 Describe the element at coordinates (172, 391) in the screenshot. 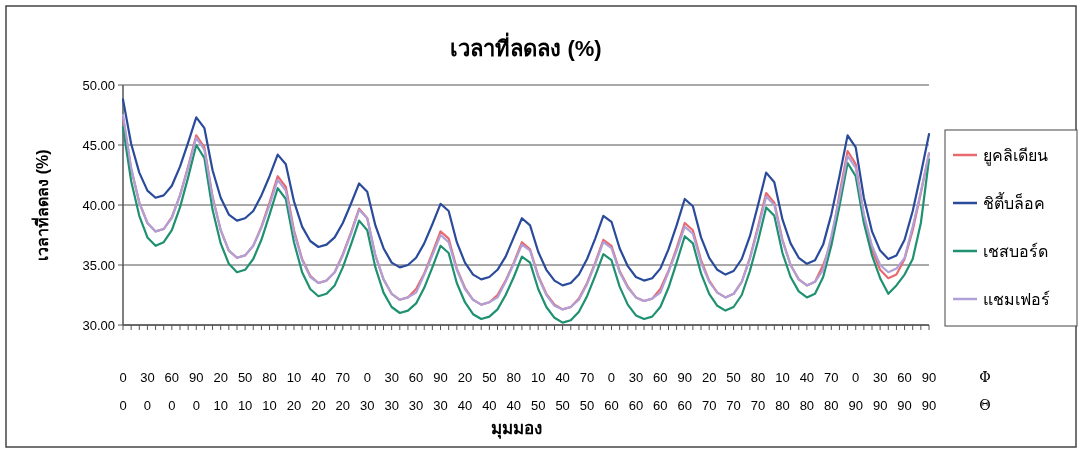

I see `x-tick-label: 60 0` at that location.